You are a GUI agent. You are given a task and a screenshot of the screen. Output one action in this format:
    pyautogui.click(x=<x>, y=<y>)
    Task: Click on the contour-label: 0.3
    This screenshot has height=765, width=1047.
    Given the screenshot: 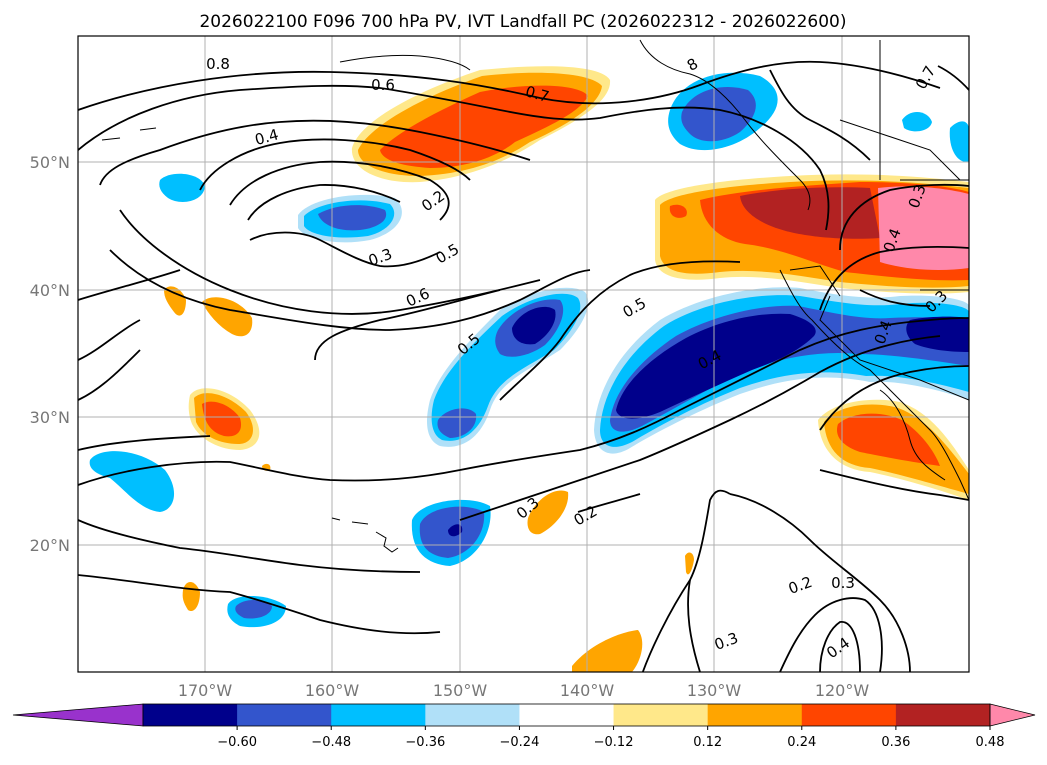 What is the action you would take?
    pyautogui.click(x=843, y=583)
    